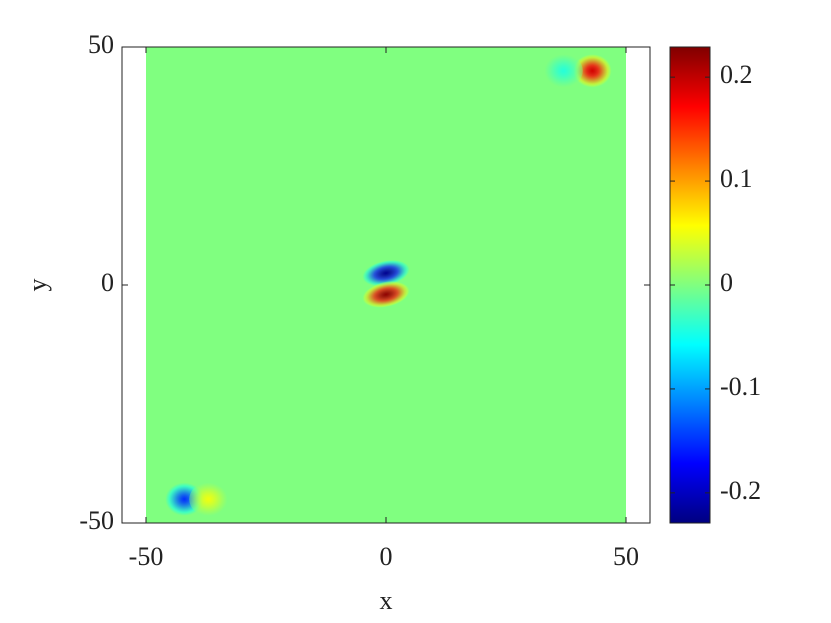  What do you see at coordinates (626, 556) in the screenshot?
I see `x-tick-label: 50` at bounding box center [626, 556].